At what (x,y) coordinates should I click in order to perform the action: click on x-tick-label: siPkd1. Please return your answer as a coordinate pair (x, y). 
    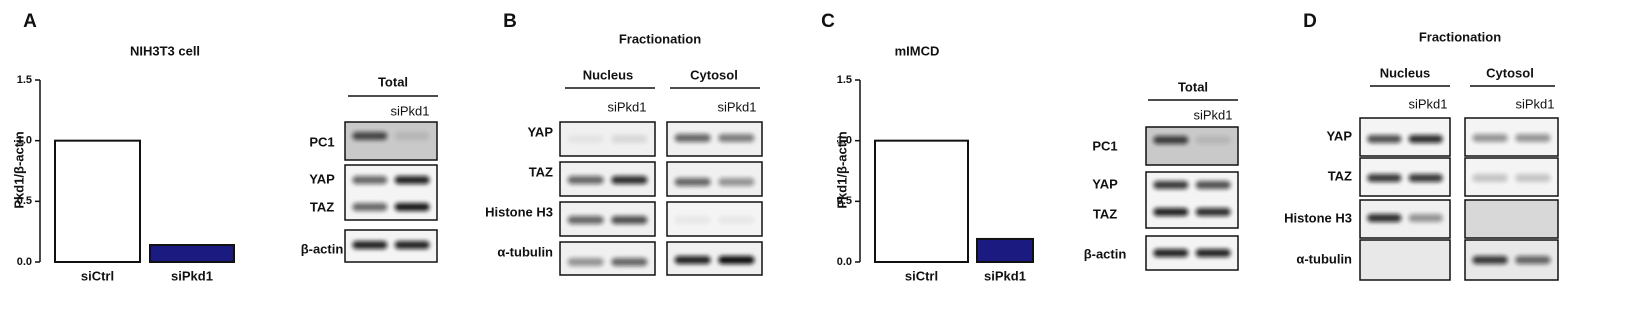
    Looking at the image, I should click on (192, 275).